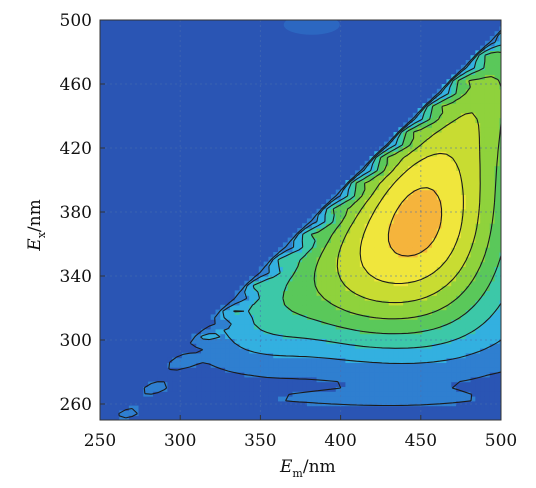 This screenshot has width=536, height=488. I want to click on x-axis-title-main: E, so click(286, 467).